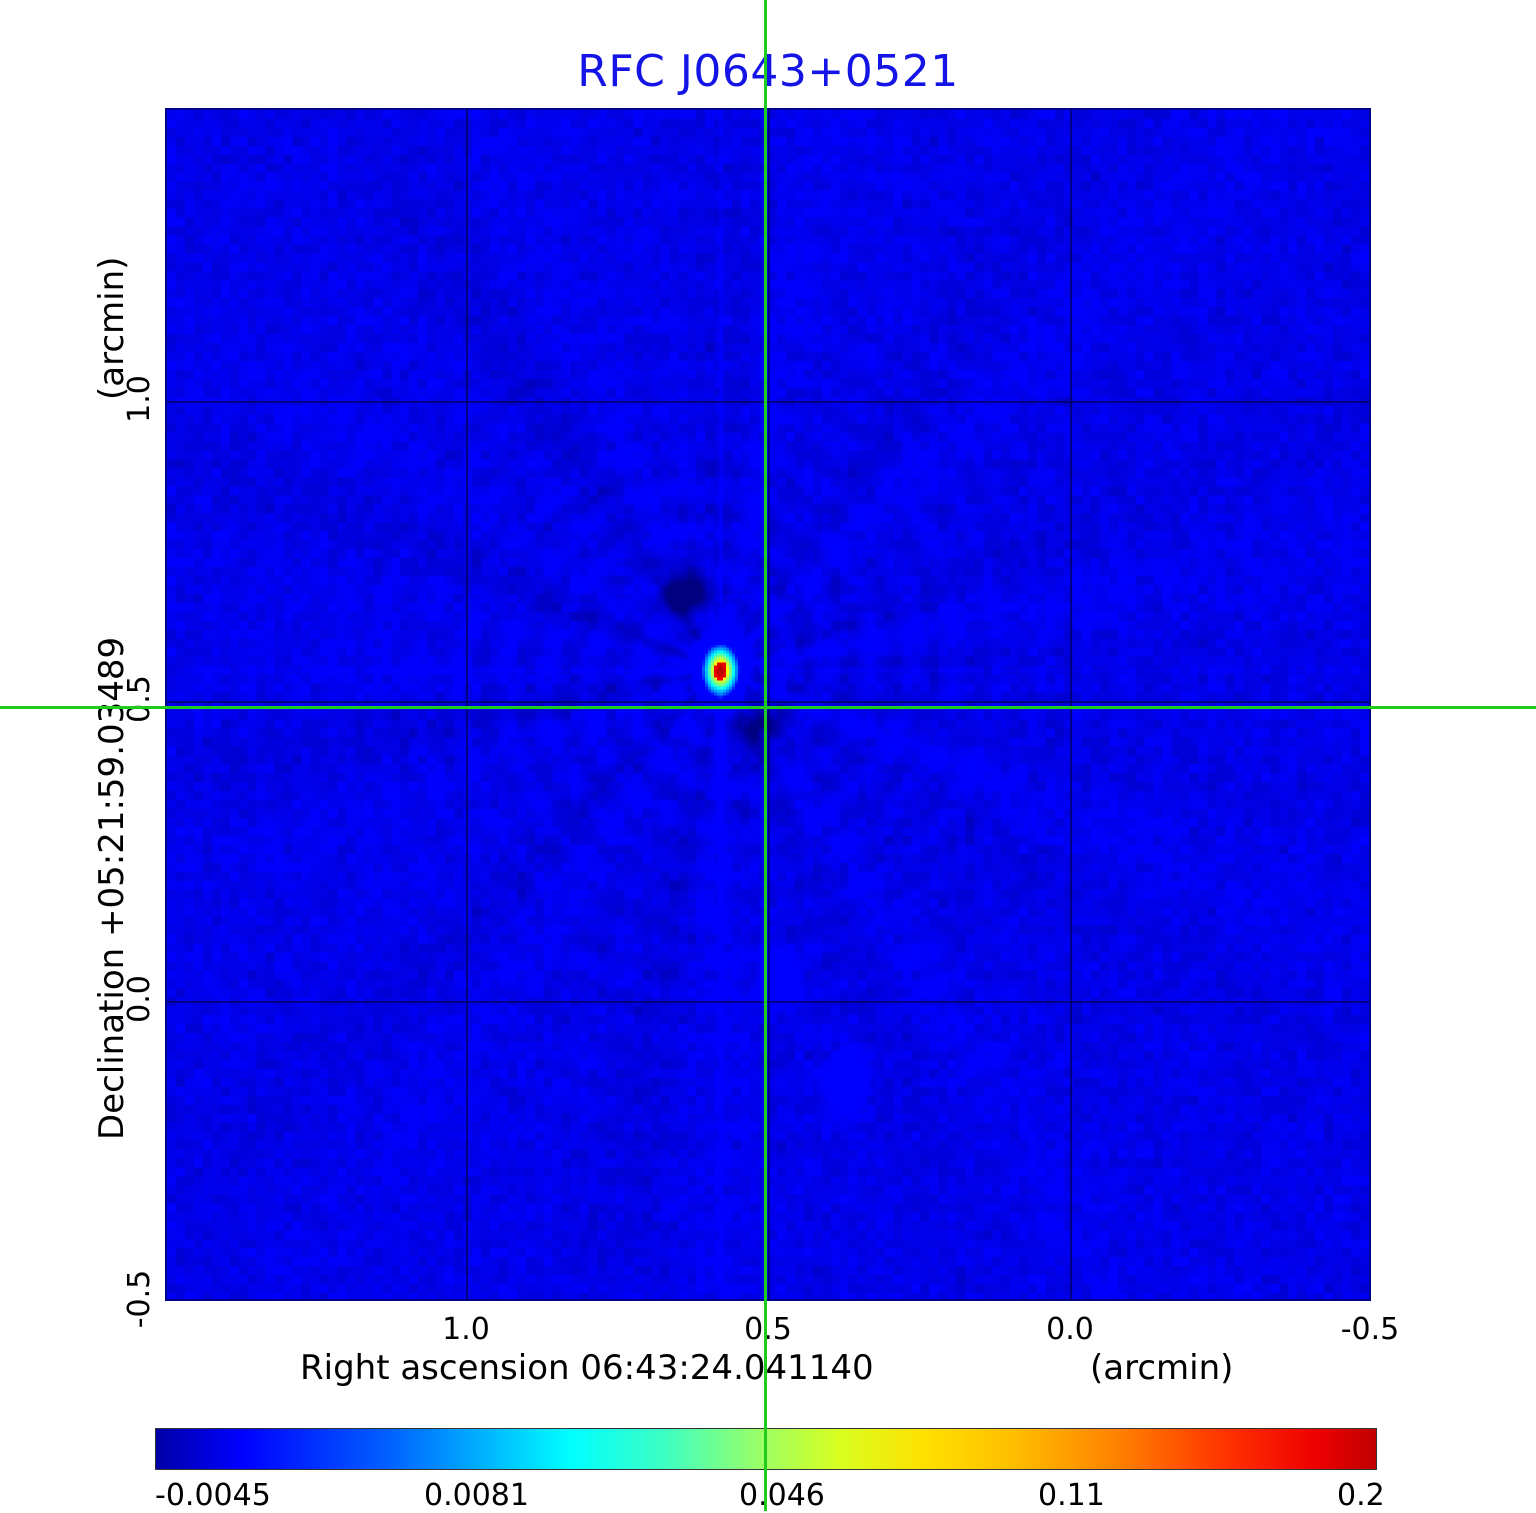 Image resolution: width=1536 pixels, height=1513 pixels. Describe the element at coordinates (467, 704) in the screenshot. I see `gridline-vertical-1p0` at that location.